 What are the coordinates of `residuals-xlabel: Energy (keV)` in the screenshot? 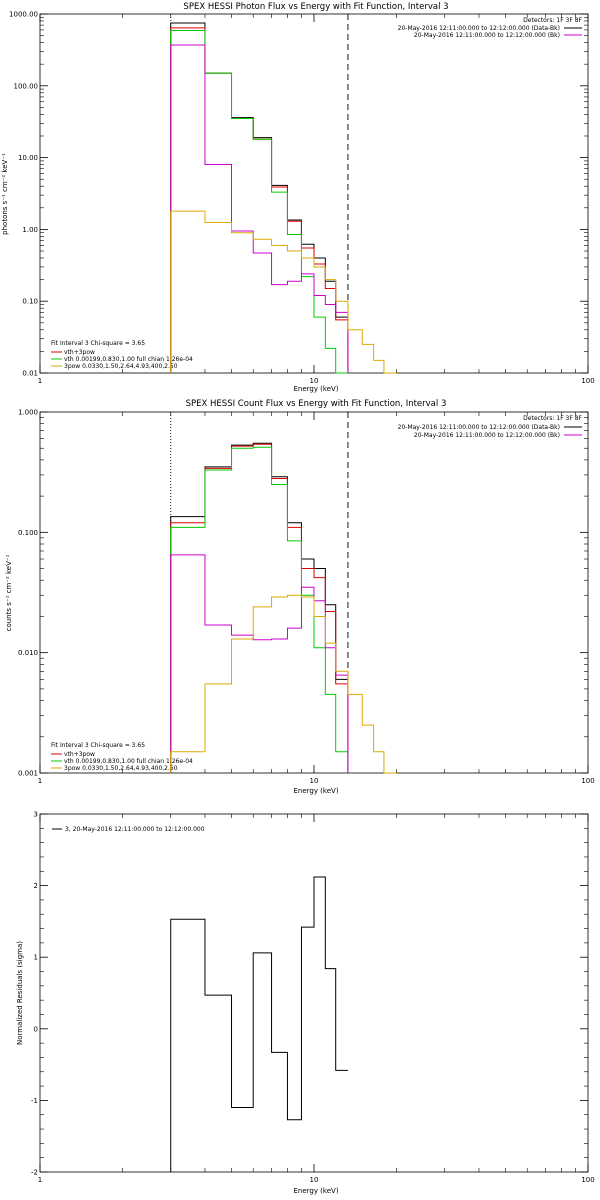 It's located at (315, 1191).